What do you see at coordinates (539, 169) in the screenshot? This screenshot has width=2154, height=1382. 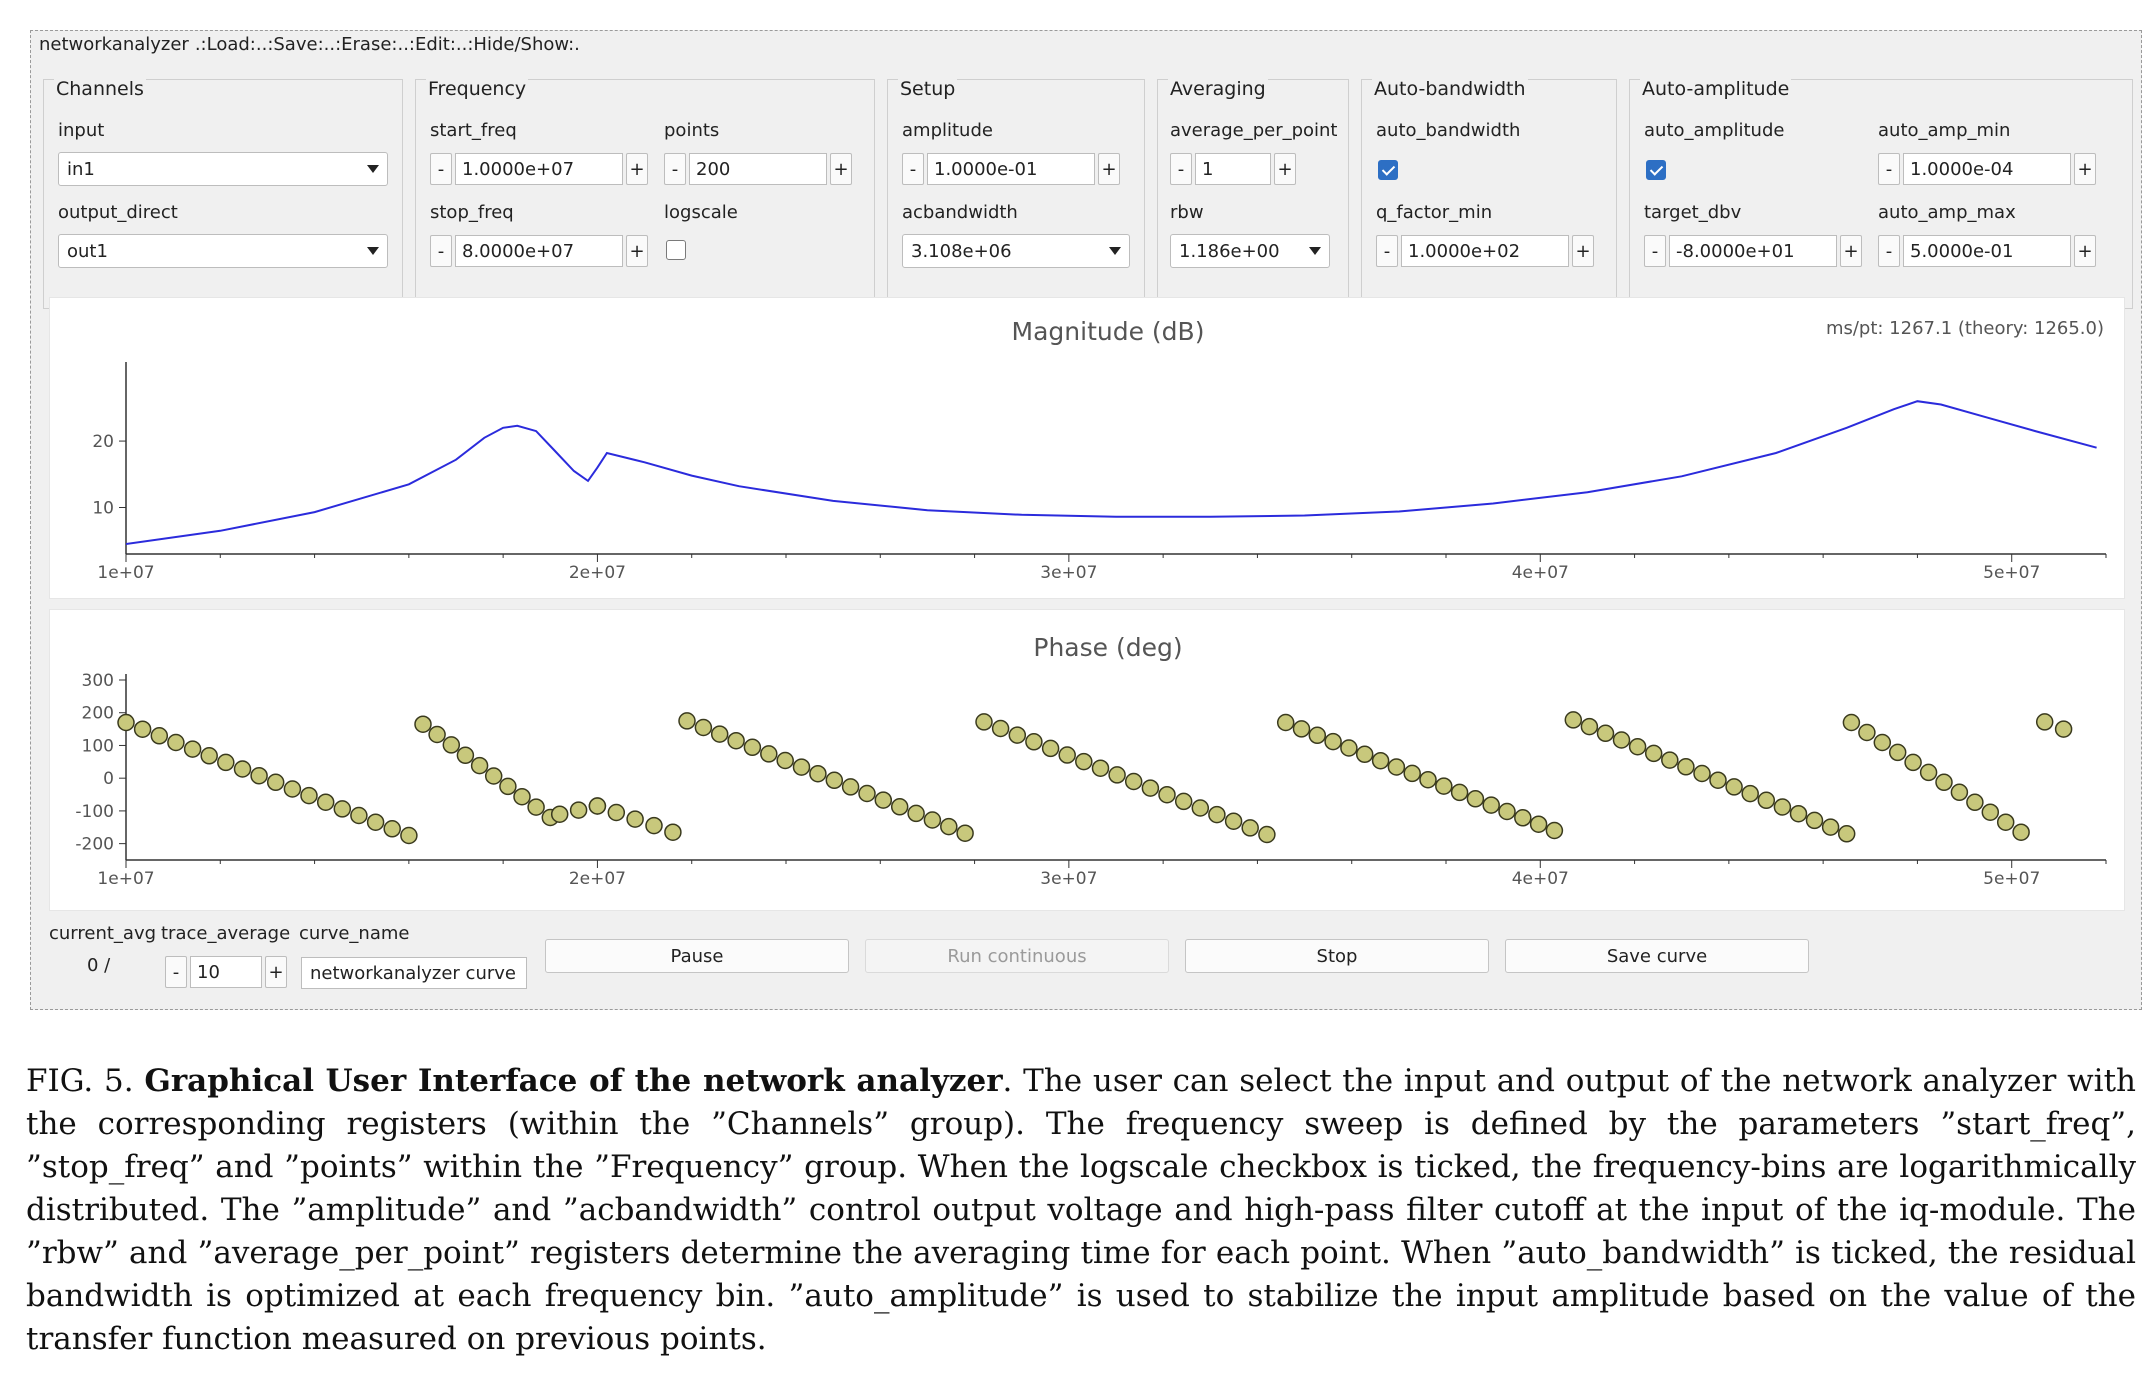 I see `start-freq-field: 1.0000e+07` at bounding box center [539, 169].